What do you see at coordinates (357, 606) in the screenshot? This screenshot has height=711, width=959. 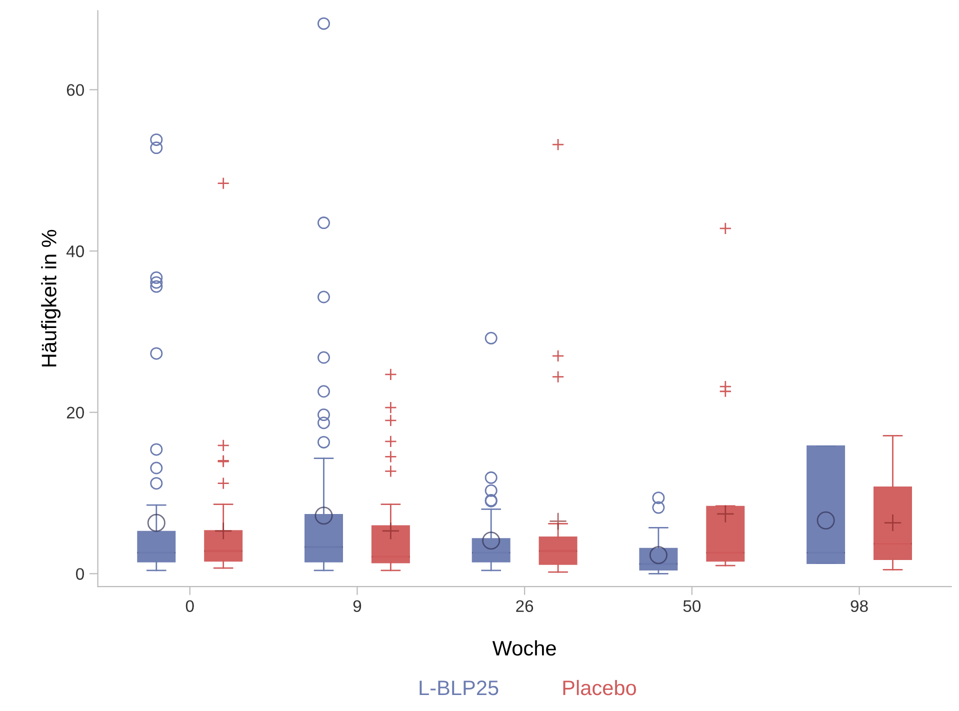 I see `x-tick-label: 9` at bounding box center [357, 606].